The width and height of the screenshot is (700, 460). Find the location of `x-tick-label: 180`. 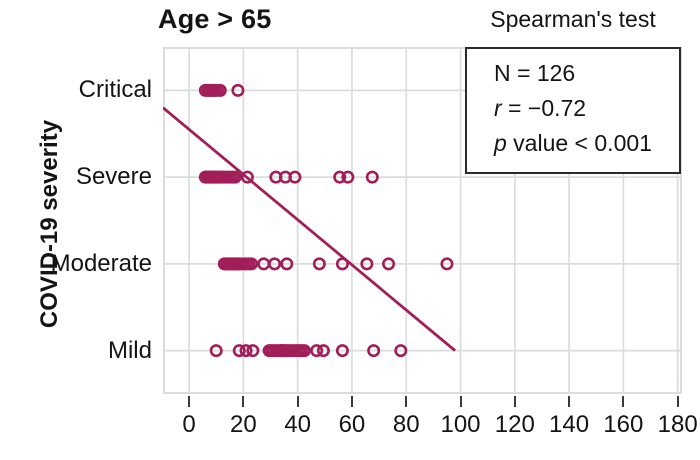

x-tick-label: 180 is located at coordinates (677, 424).